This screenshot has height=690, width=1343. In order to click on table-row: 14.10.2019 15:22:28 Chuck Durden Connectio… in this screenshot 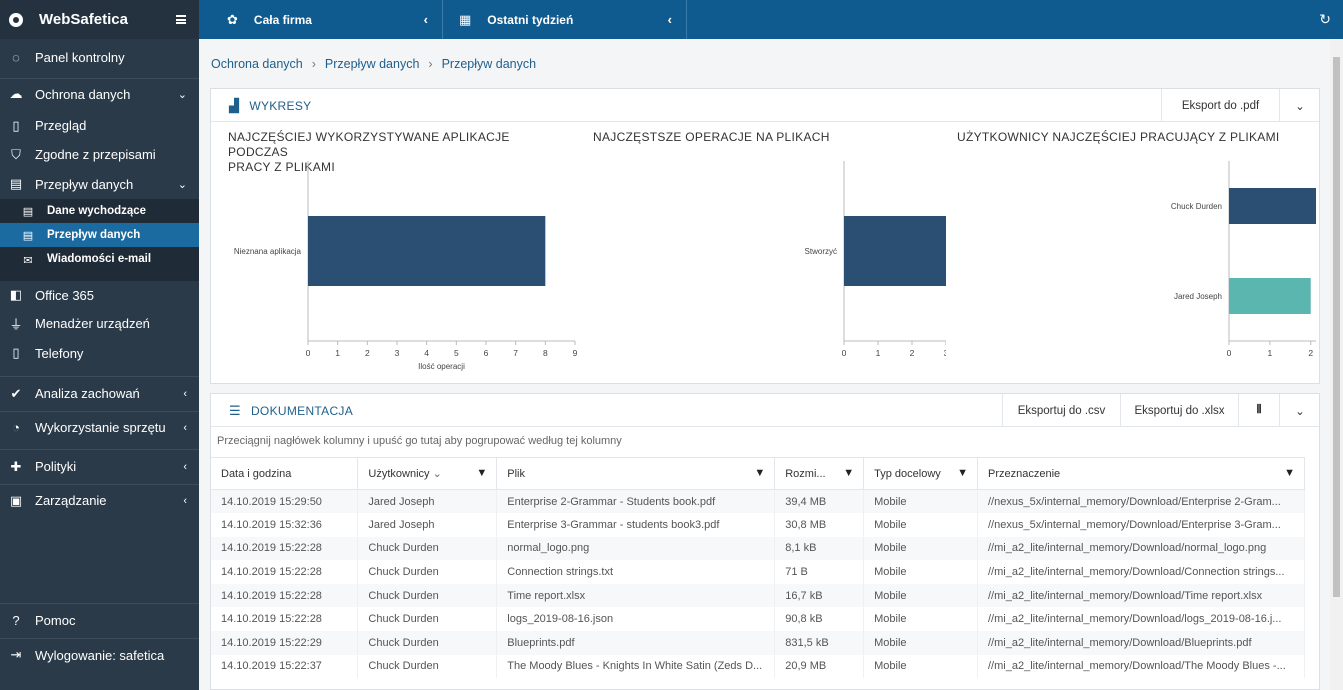, I will do `click(758, 572)`.